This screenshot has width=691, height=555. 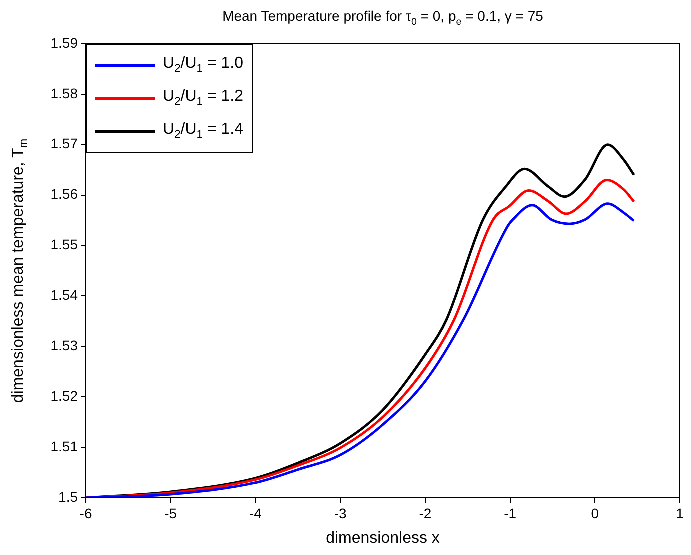 I want to click on y-tick-label: 1.51, so click(x=64, y=446).